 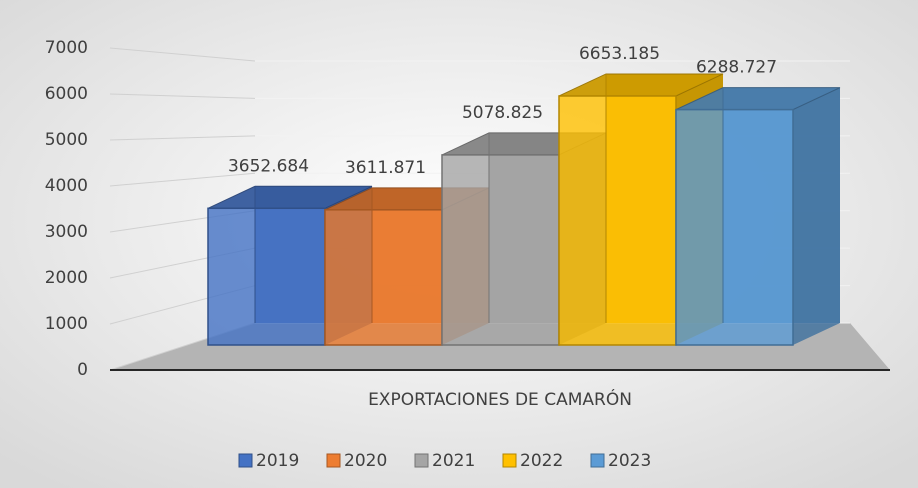 I want to click on y-tick-label: 7000, so click(x=66, y=48).